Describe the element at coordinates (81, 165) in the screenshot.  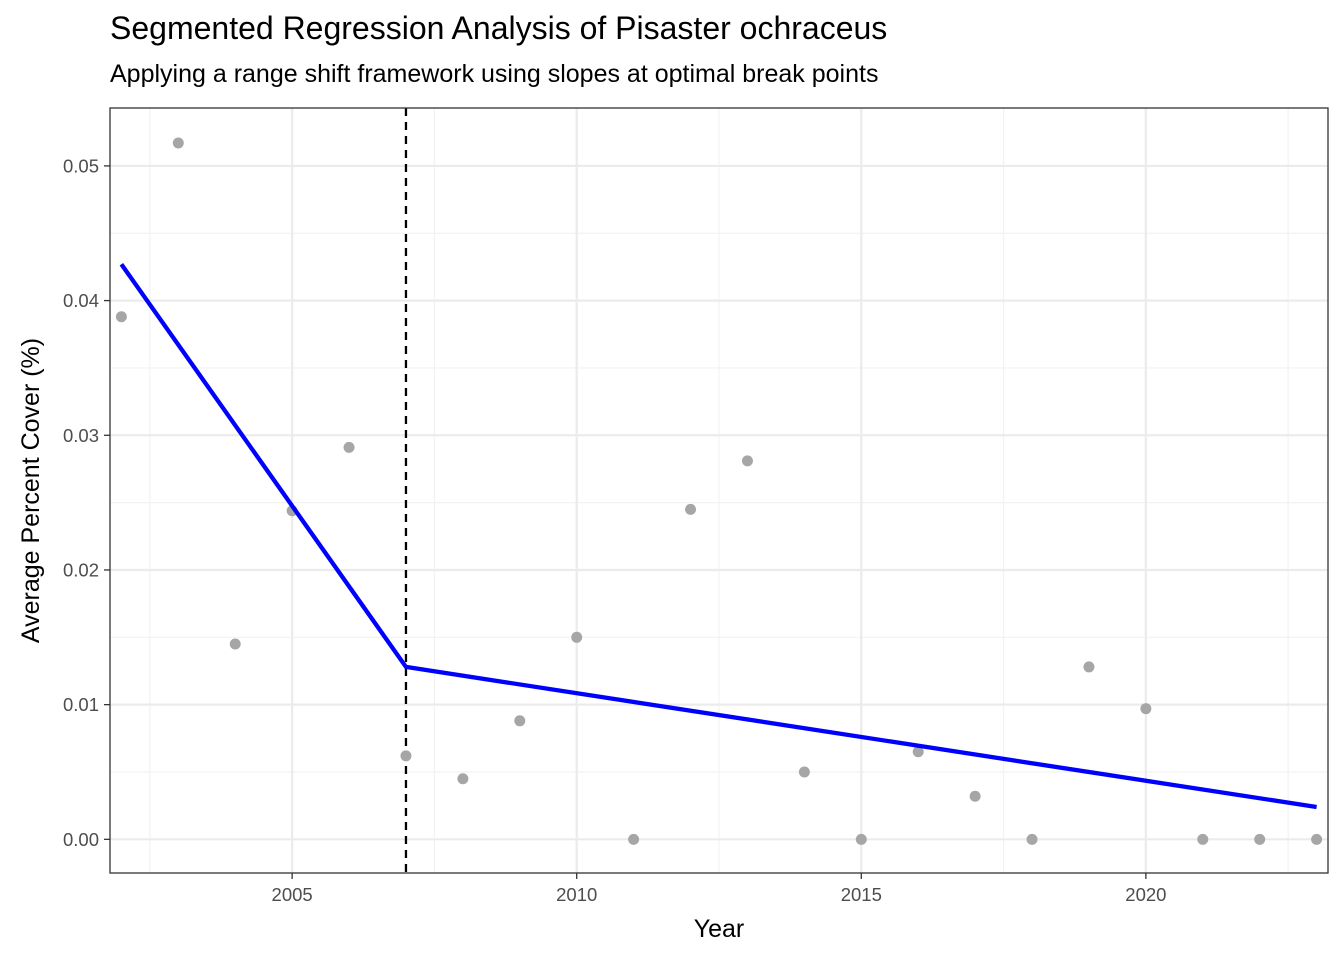
I see `y-tick-label: 0.05` at that location.